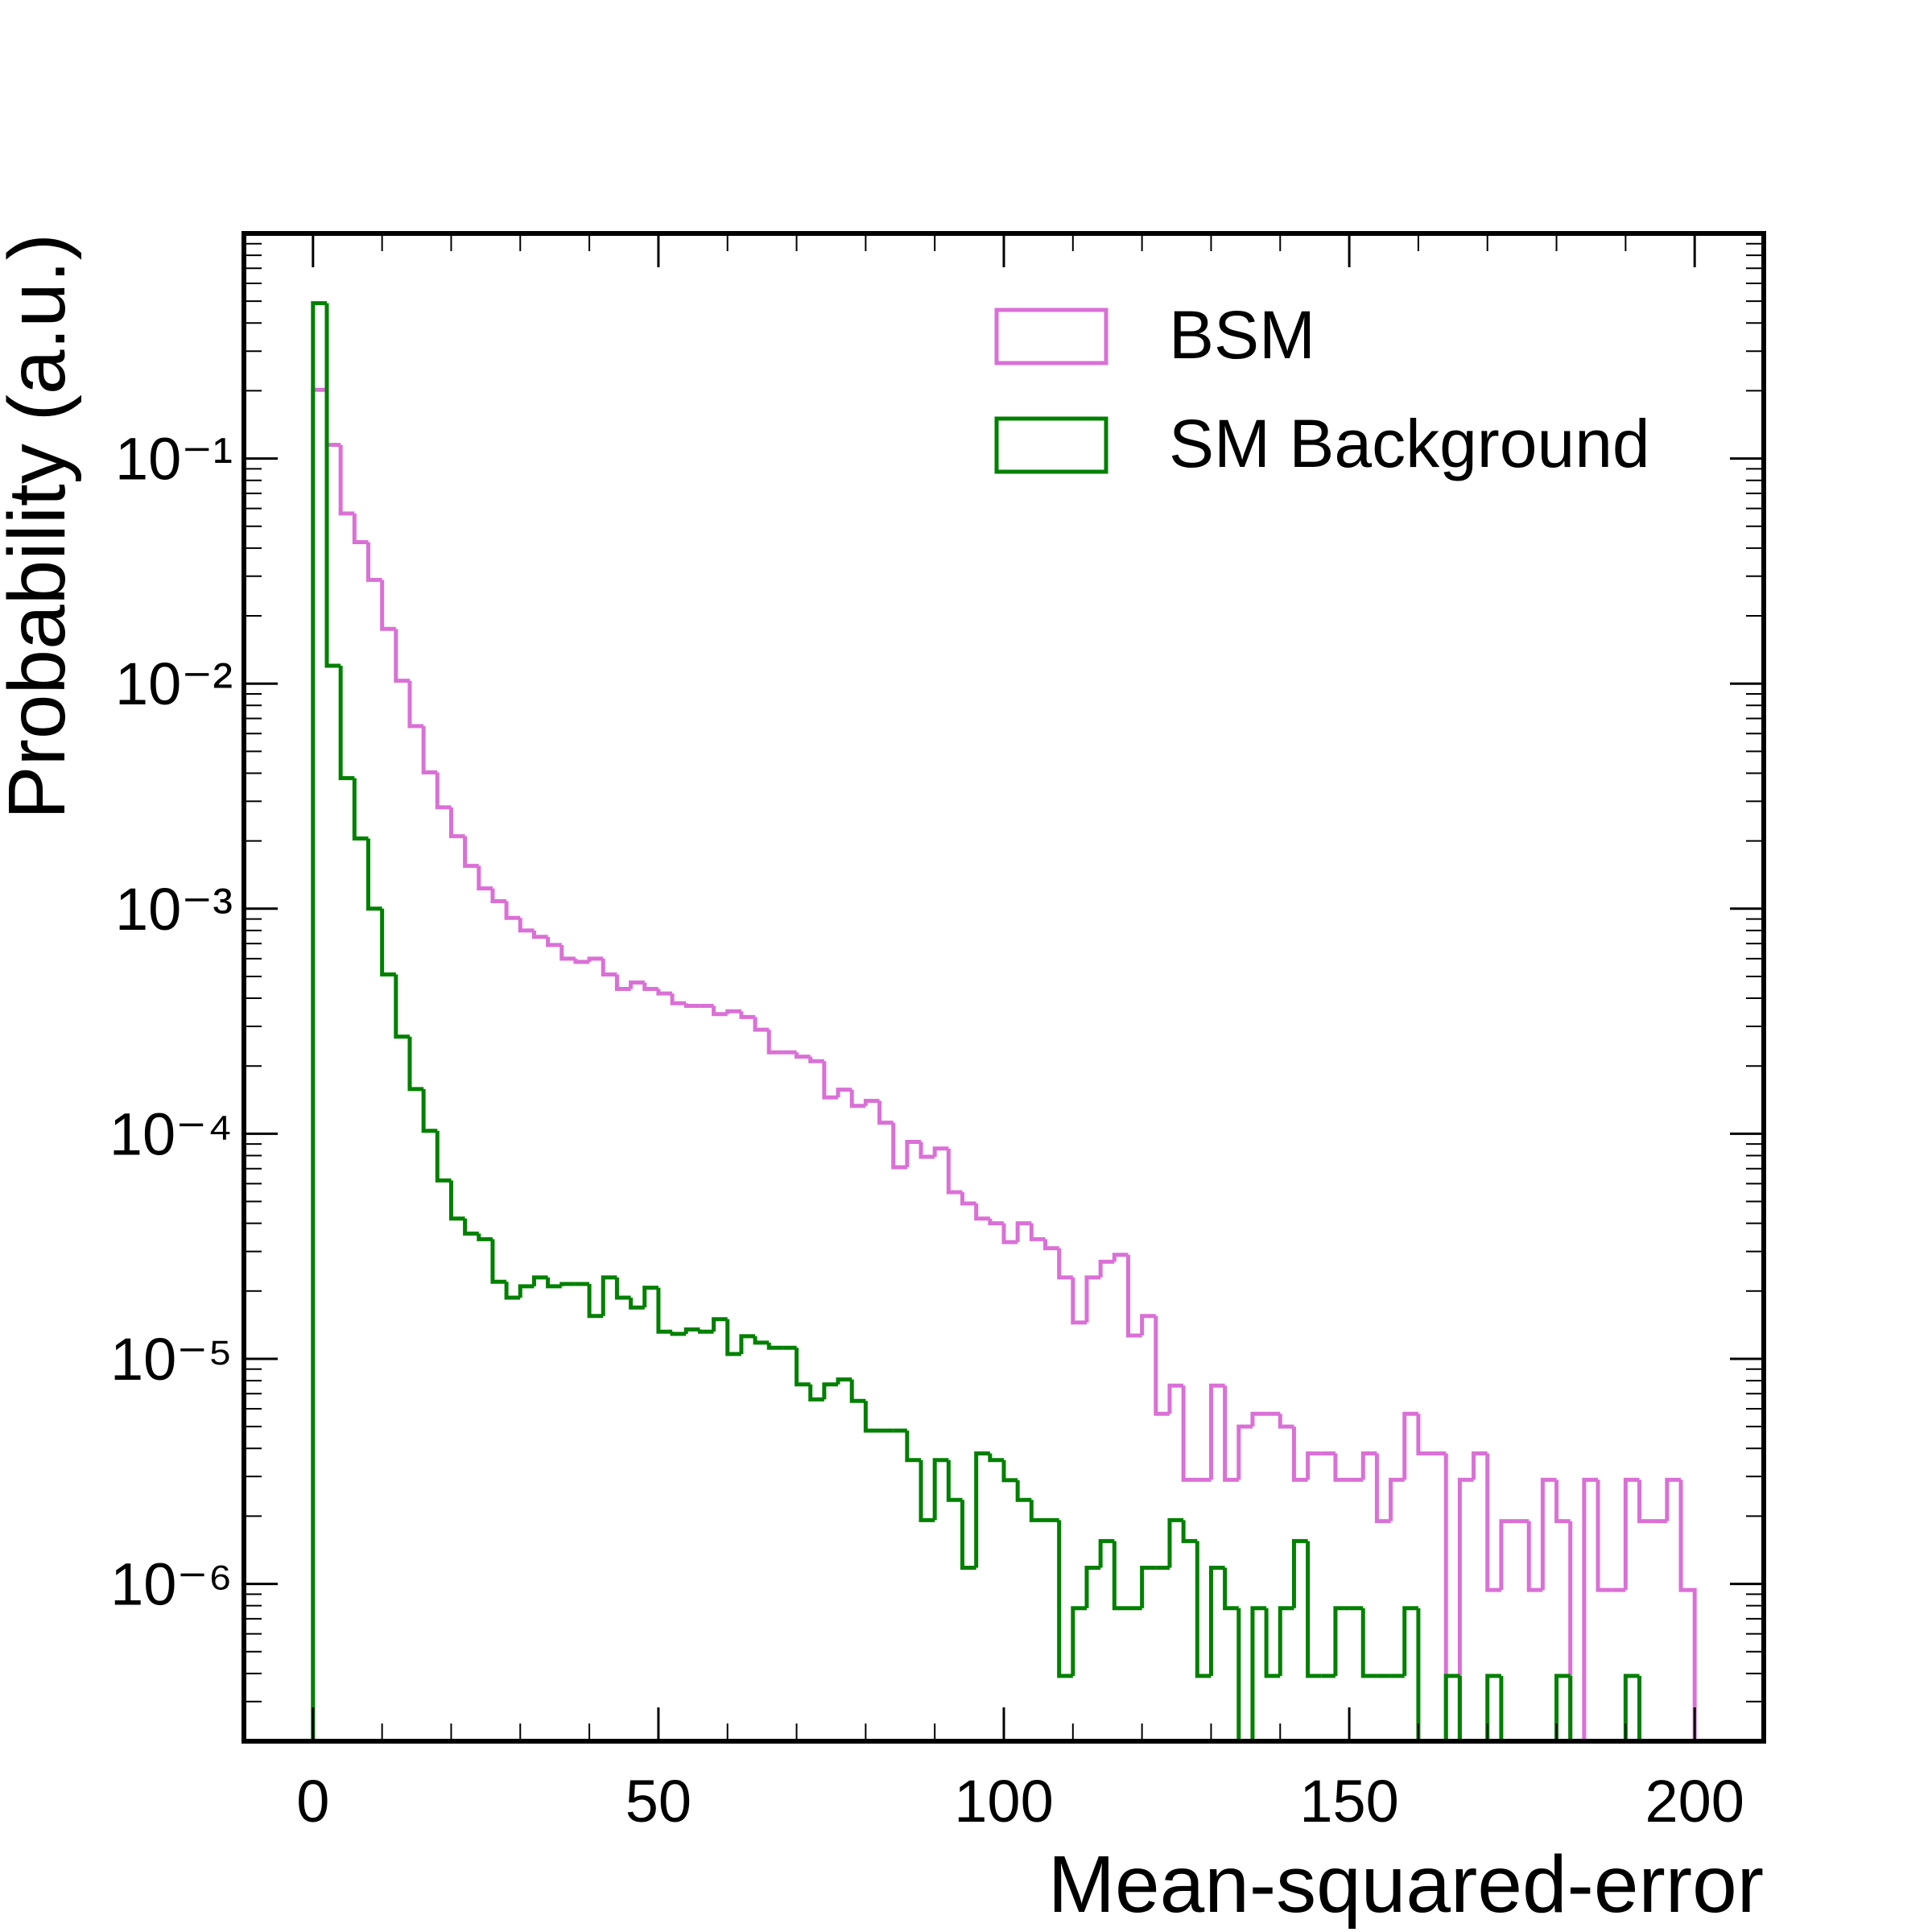 The width and height of the screenshot is (1932, 1932). Describe the element at coordinates (171, 1133) in the screenshot. I see `y-tick-label: 10⁻⁴` at that location.